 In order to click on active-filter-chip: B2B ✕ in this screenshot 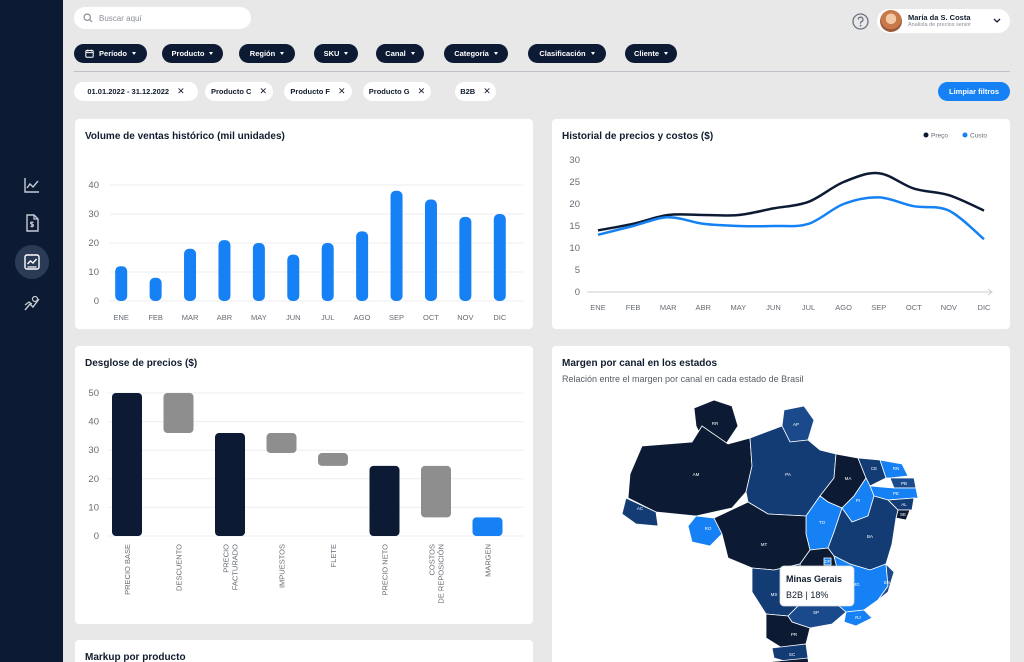, I will do `click(475, 91)`.